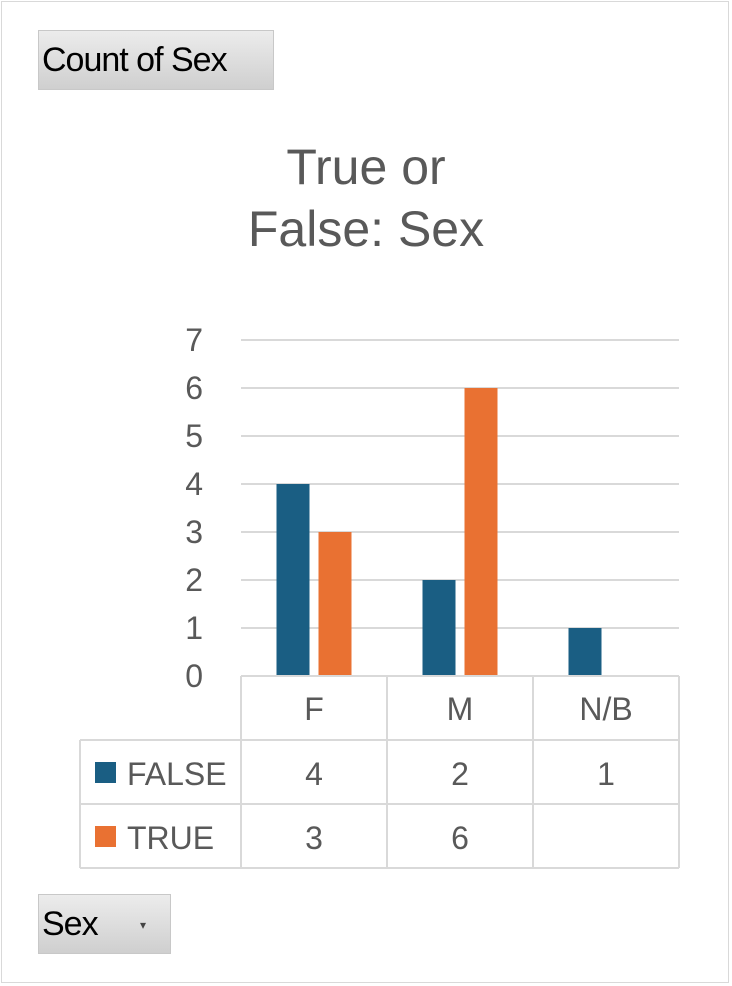 Image resolution: width=732 pixels, height=986 pixels. Describe the element at coordinates (605, 709) in the screenshot. I see `category-label: N/B` at that location.